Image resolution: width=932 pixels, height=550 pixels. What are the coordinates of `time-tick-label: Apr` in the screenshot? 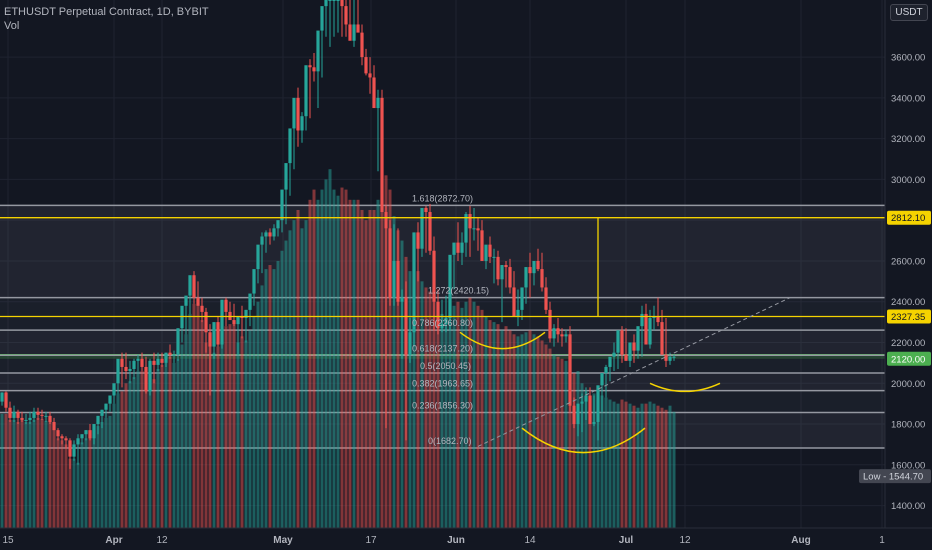 It's located at (113, 540).